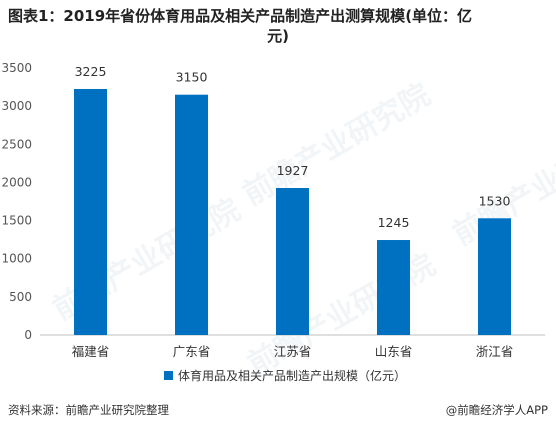 The width and height of the screenshot is (556, 432). Describe the element at coordinates (278, 36) in the screenshot. I see `title-line-2: 元)` at that location.